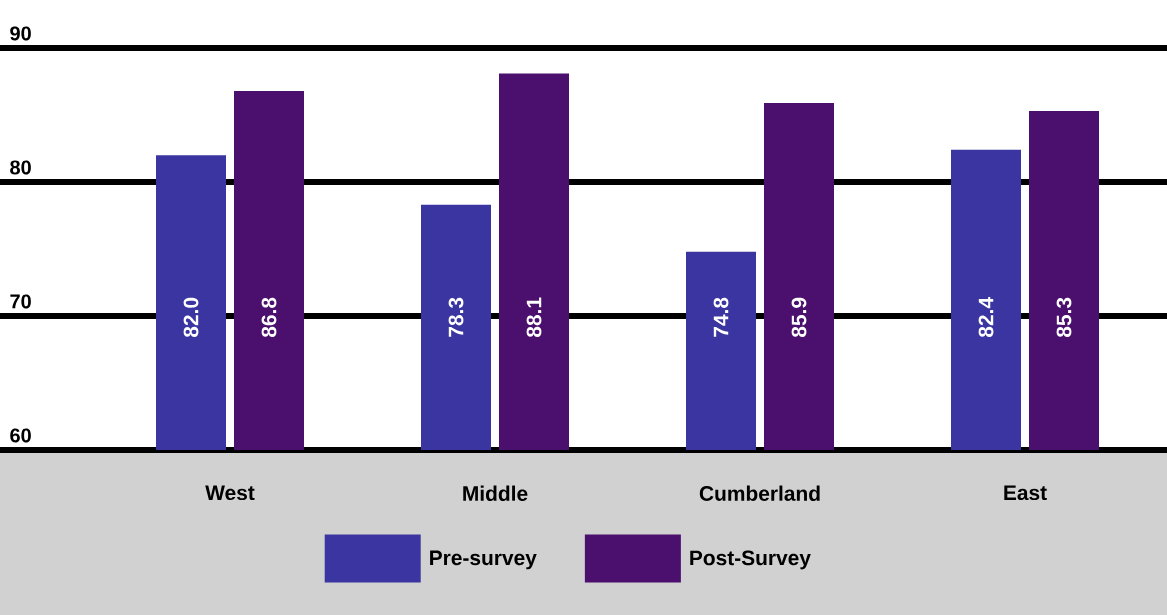 Image resolution: width=1167 pixels, height=615 pixels. I want to click on x-tick-label: West, so click(230, 493).